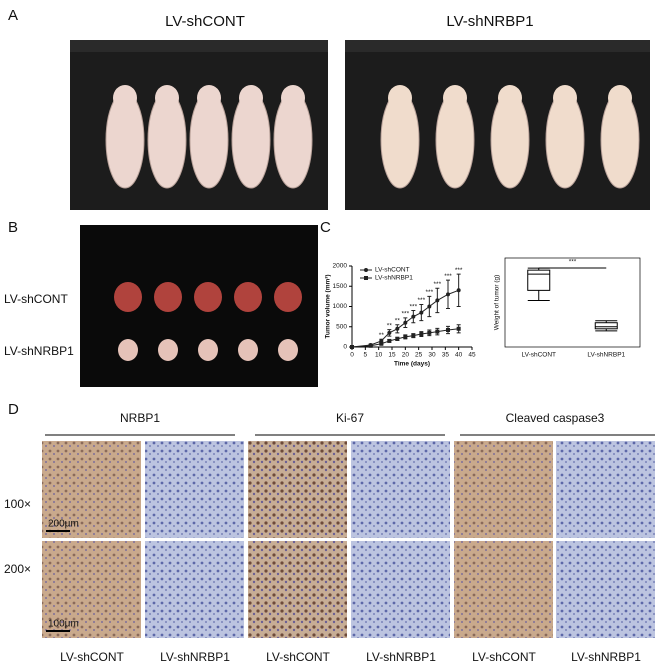 This screenshot has height=670, width=657. What do you see at coordinates (13, 227) in the screenshot?
I see `panel-label: B` at bounding box center [13, 227].